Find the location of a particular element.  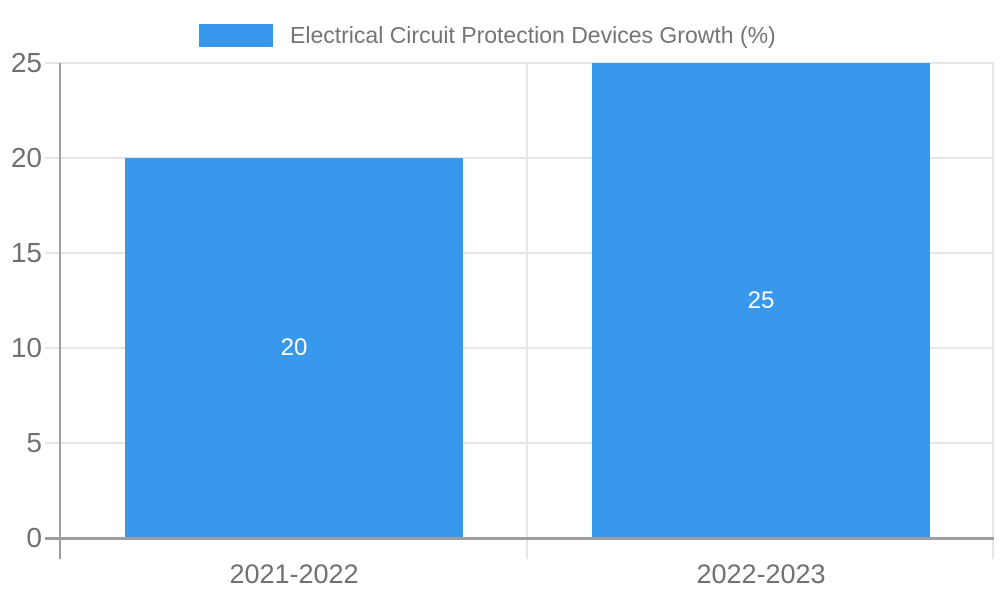

bar-value-label: 20 is located at coordinates (294, 347).